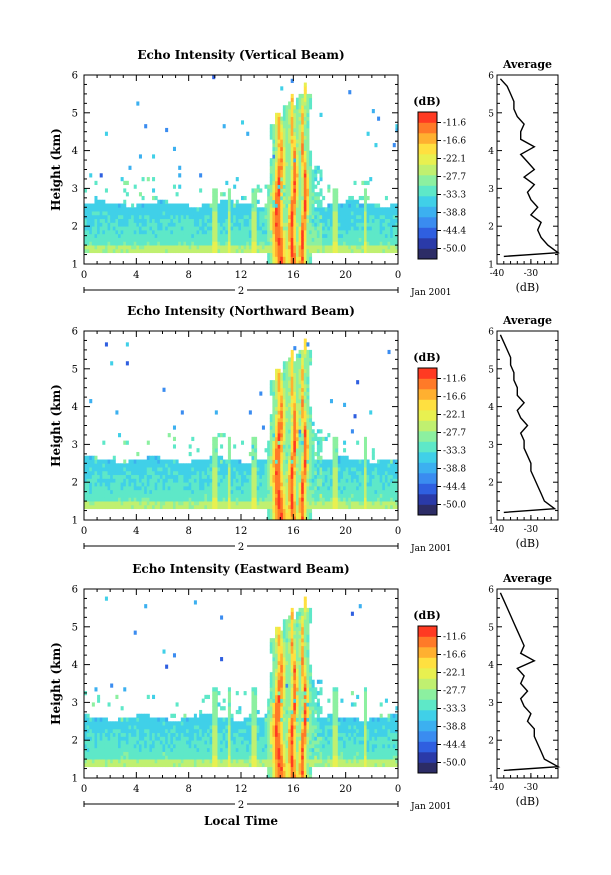 This screenshot has width=611, height=875. What do you see at coordinates (241, 275) in the screenshot?
I see `x-tick-label: 12` at bounding box center [241, 275].